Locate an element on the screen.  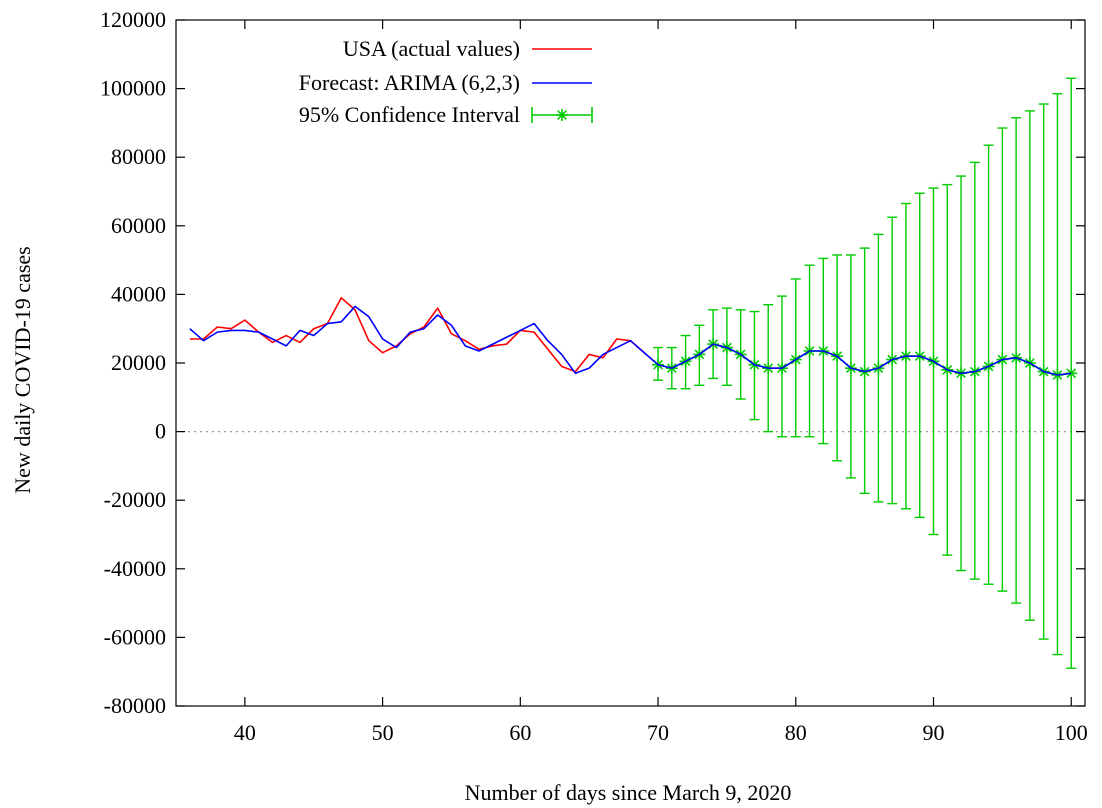
legend-label: 95% Confidence Interval is located at coordinates (409, 114).